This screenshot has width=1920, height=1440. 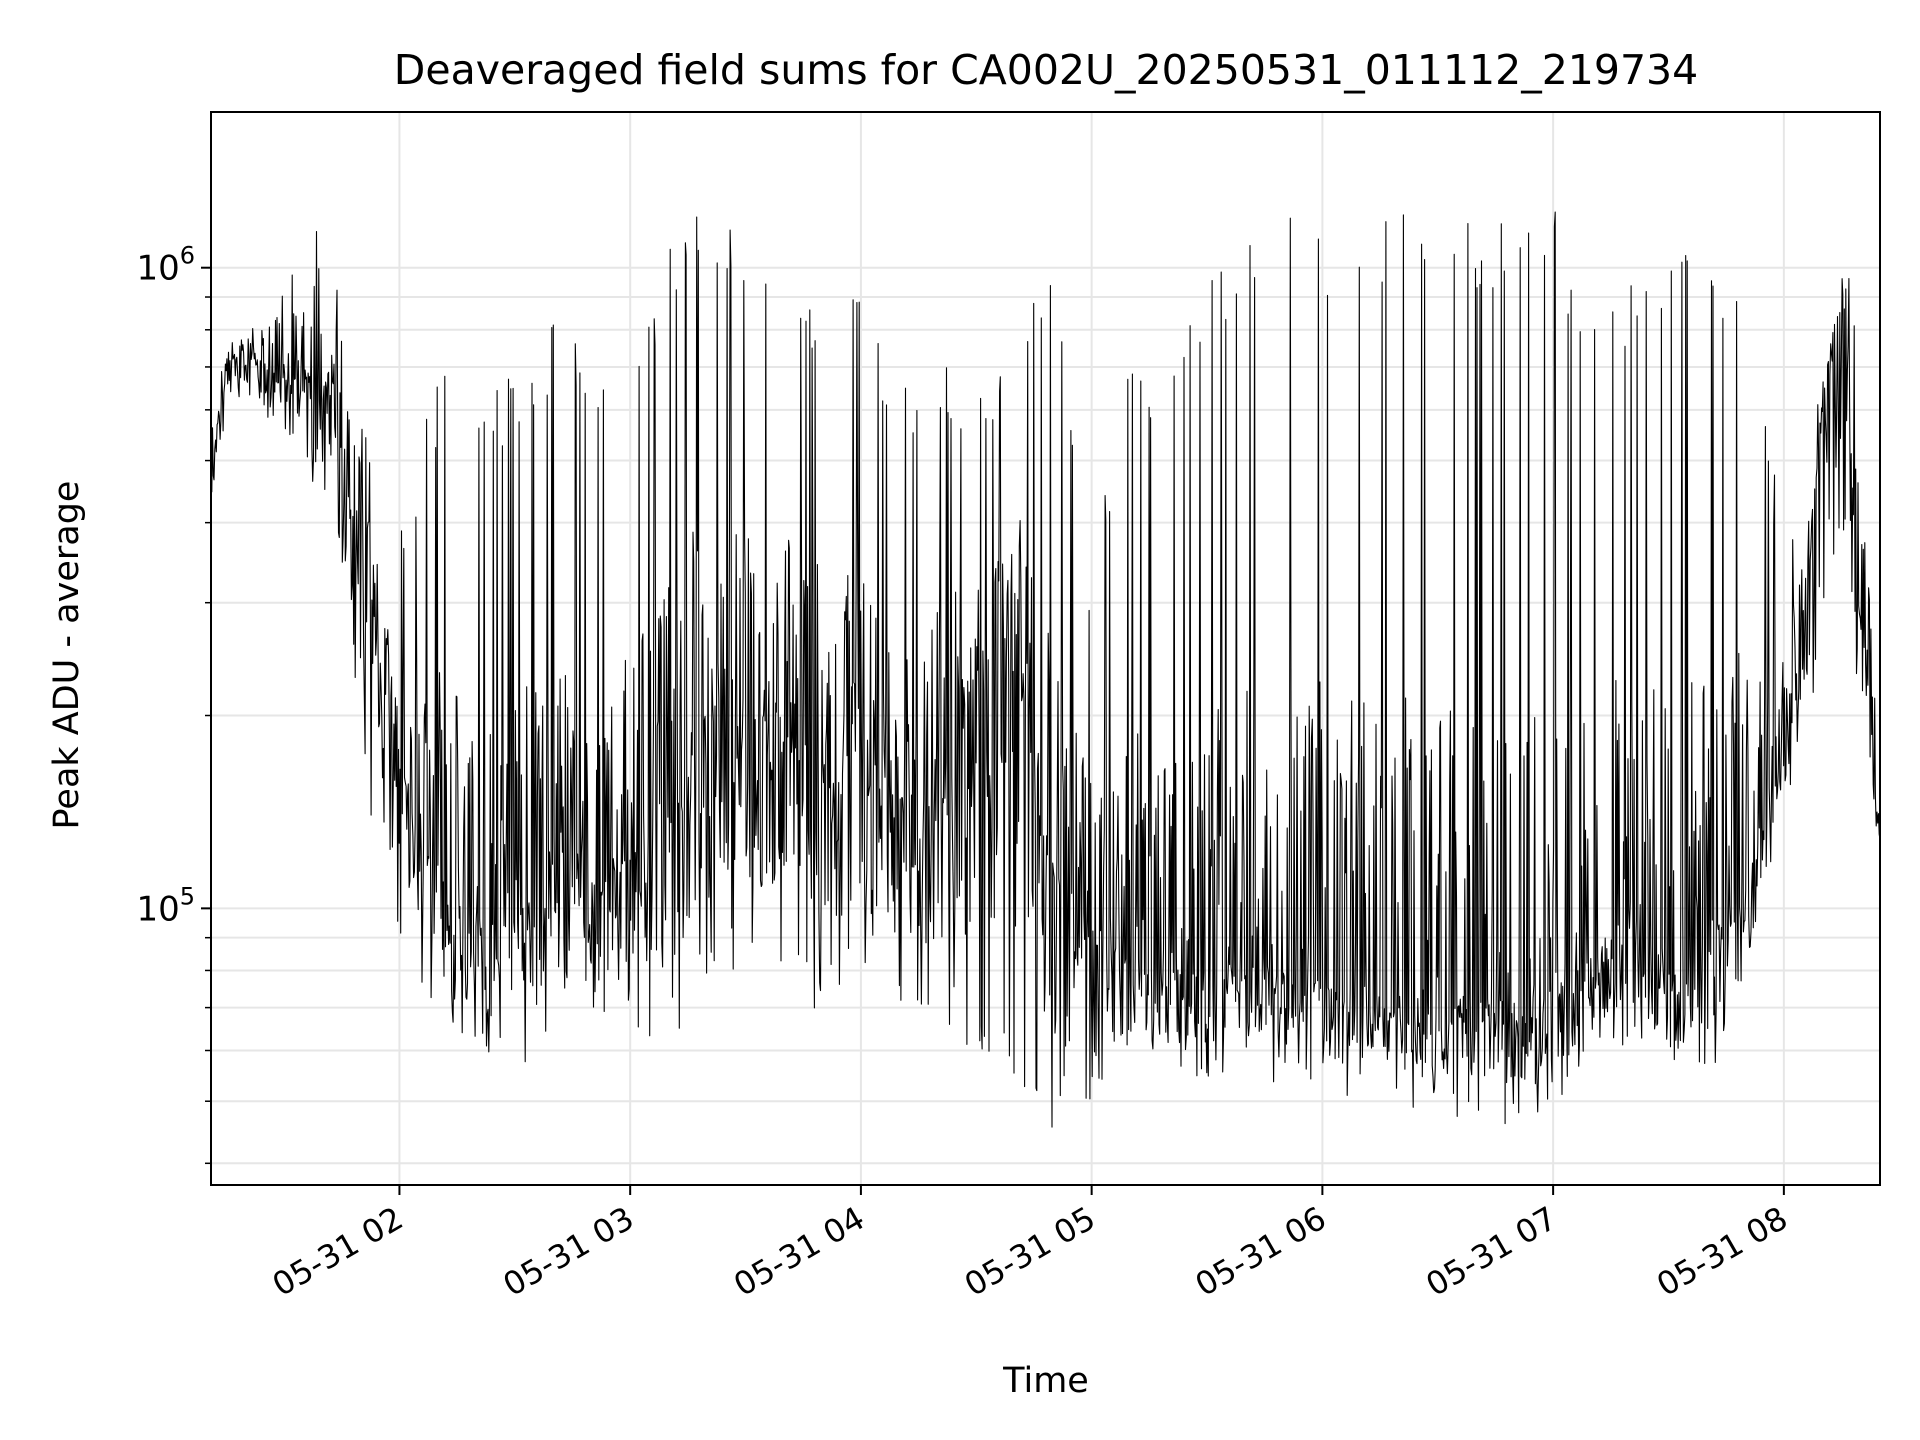 I want to click on y-axis-label: Peak ADU - average, so click(x=67, y=655).